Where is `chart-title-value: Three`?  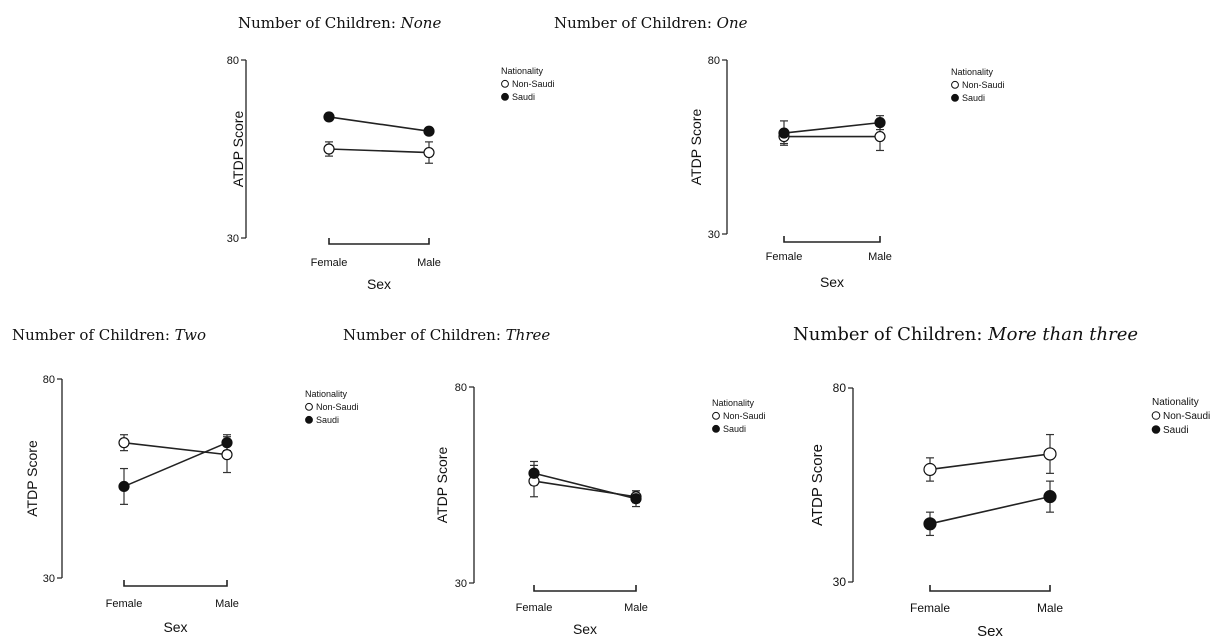 chart-title-value: Three is located at coordinates (528, 335).